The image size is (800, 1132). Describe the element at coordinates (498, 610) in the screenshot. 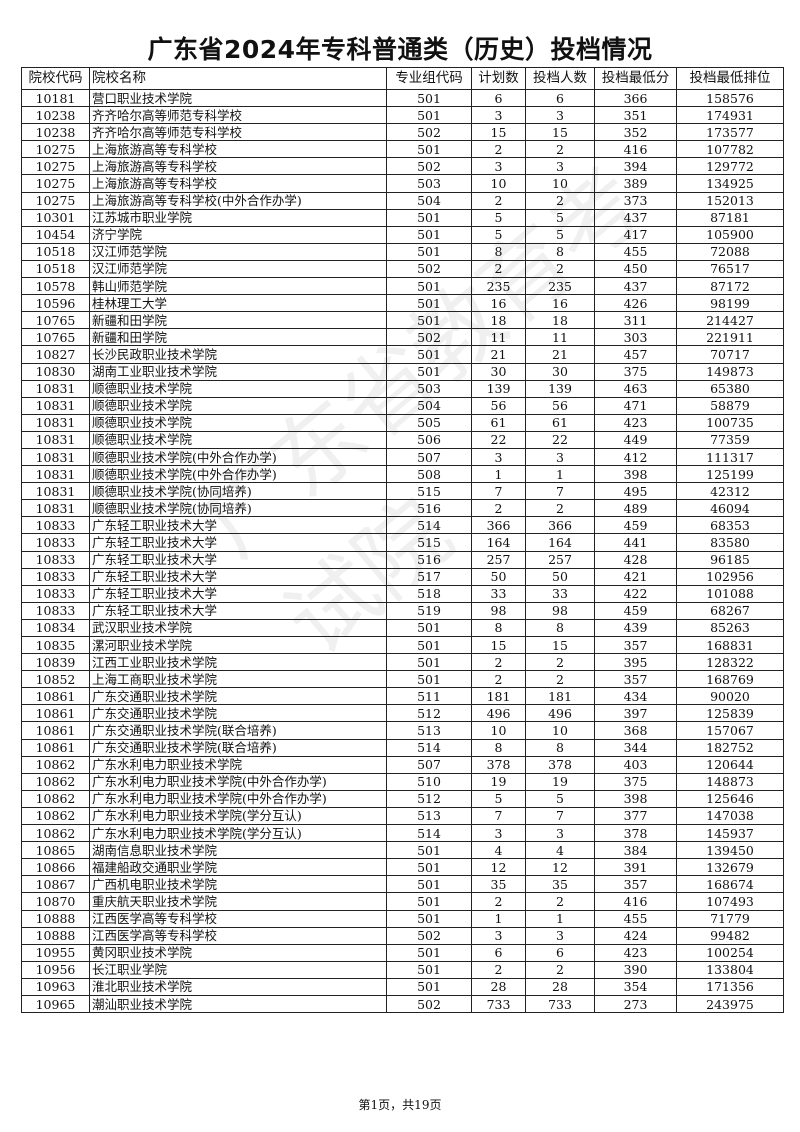

I see `cell-plan-count: 98` at that location.